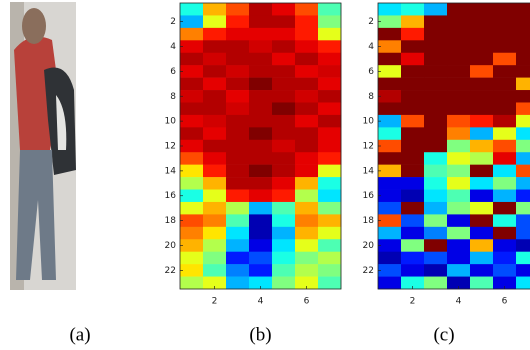 This screenshot has width=530, height=350. I want to click on y-tick-label: 20, so click(369, 246).